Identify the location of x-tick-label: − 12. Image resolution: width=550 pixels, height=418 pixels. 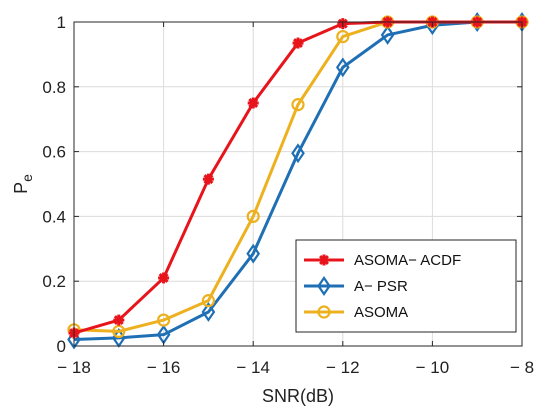
(343, 367).